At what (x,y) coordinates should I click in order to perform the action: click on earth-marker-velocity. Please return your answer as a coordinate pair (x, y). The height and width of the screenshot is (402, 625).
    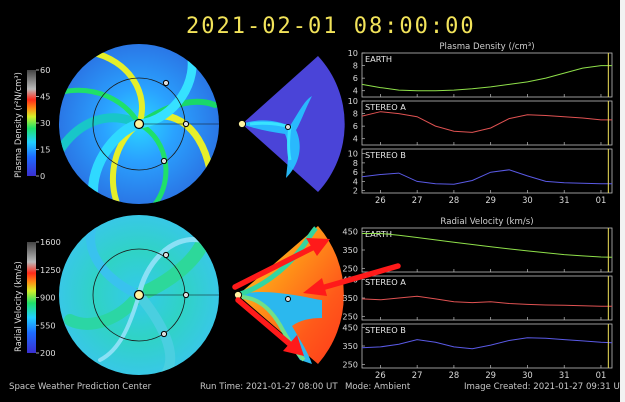
    Looking at the image, I should click on (186, 295).